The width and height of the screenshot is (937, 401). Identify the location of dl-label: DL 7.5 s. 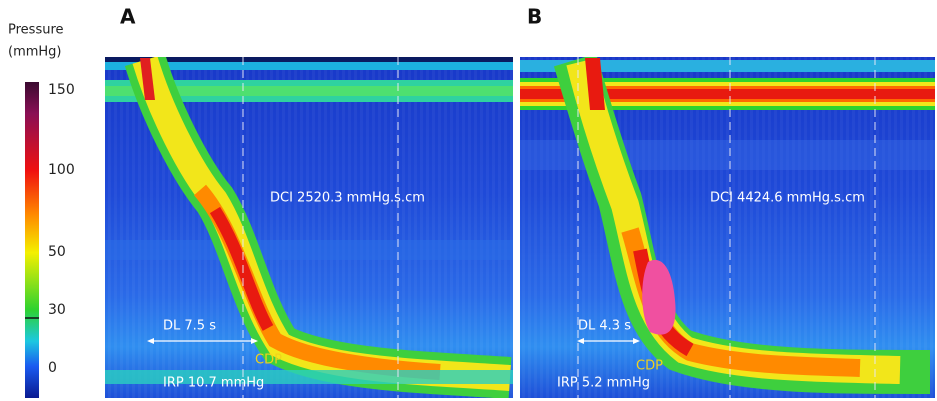
(189, 326).